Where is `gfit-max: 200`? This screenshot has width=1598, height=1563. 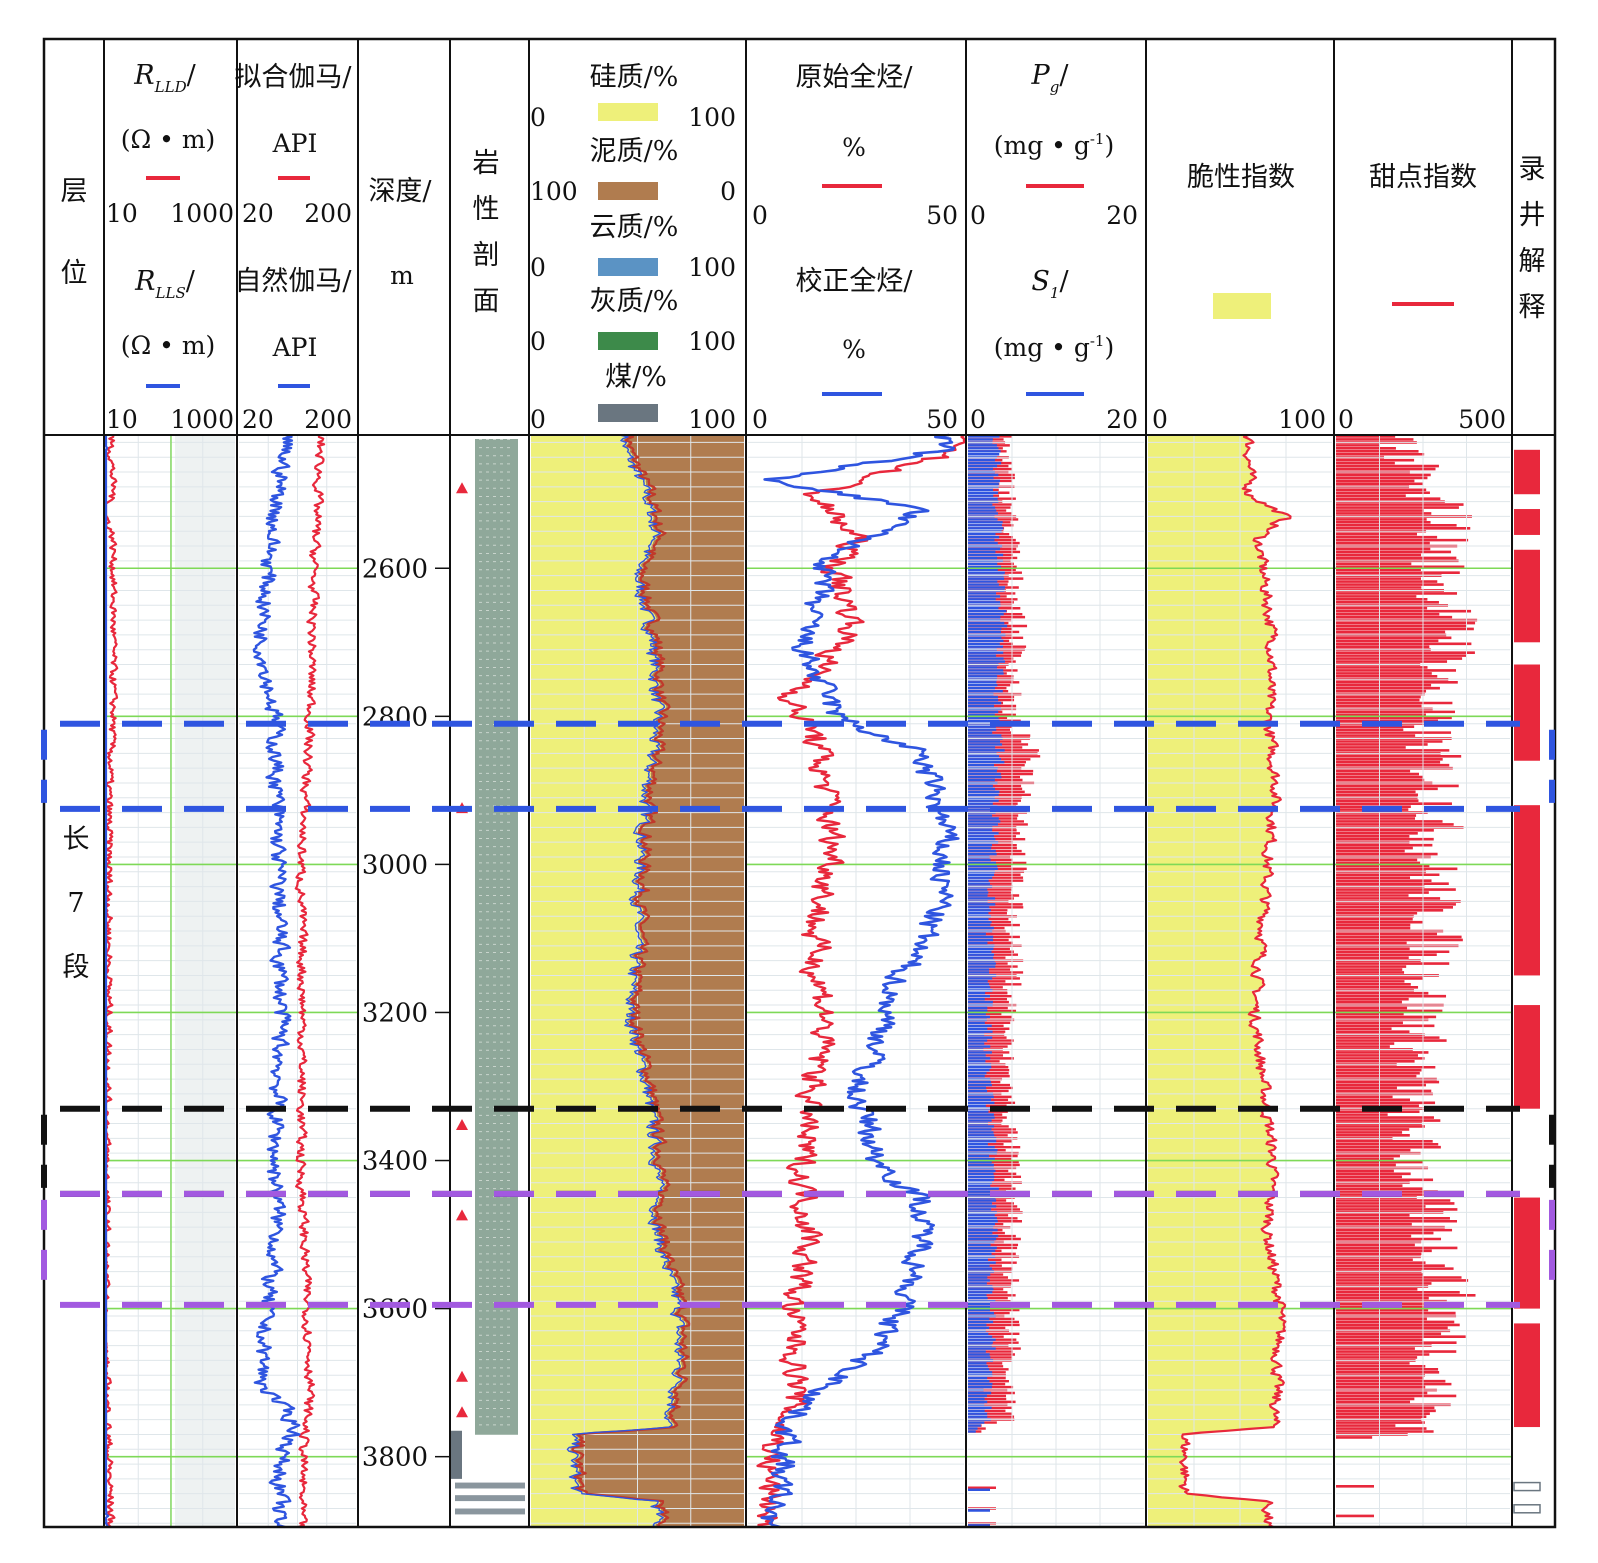
gfit-max: 200 is located at coordinates (328, 213).